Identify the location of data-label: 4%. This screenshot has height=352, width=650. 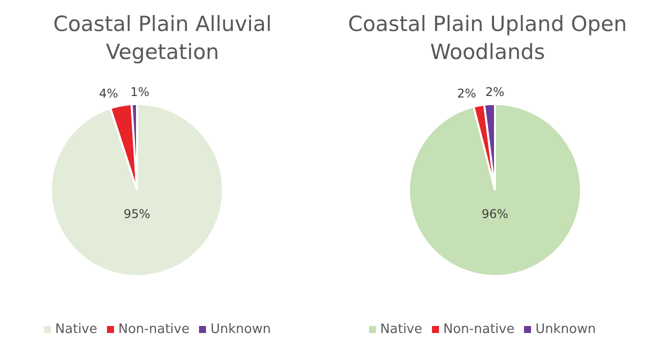
(108, 93).